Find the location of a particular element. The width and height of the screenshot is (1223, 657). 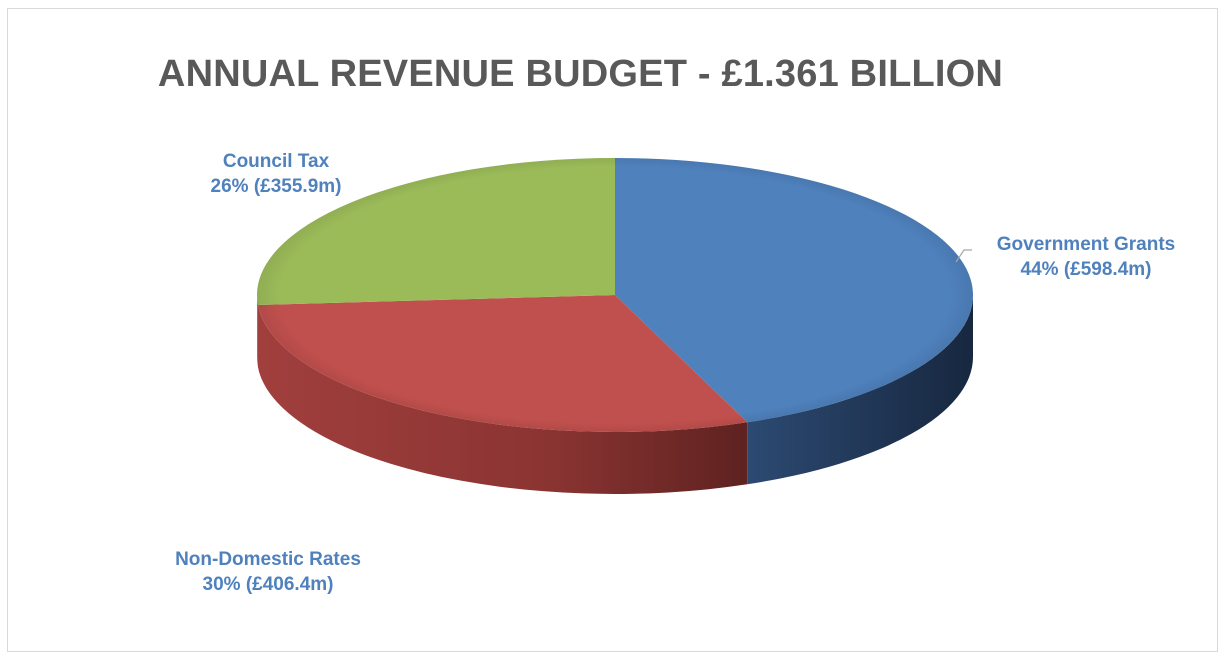

pie-side-non-domestic-rates is located at coordinates (502, 399).